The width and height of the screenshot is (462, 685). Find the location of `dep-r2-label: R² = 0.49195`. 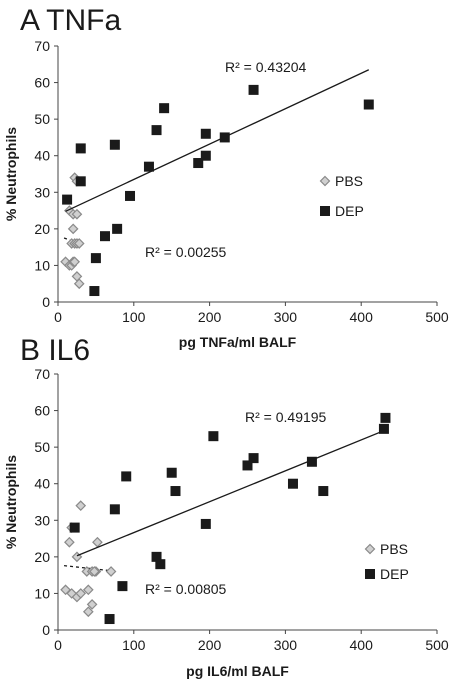

dep-r2-label: R² = 0.49195 is located at coordinates (286, 417).